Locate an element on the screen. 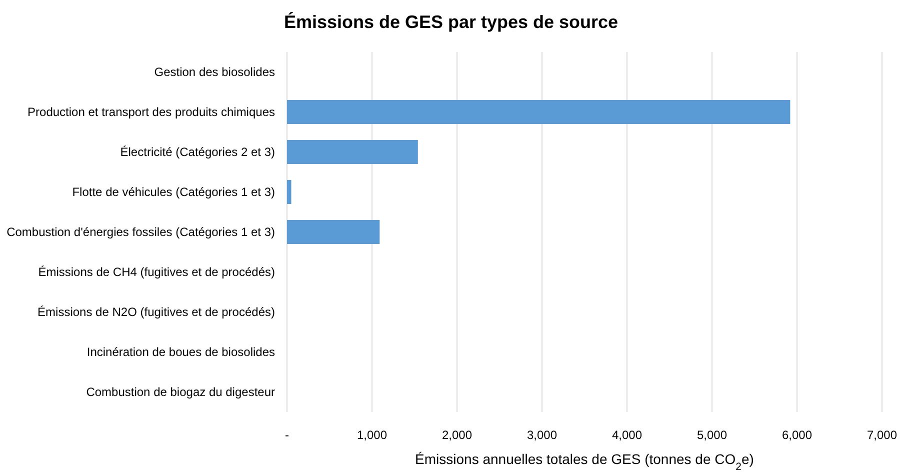 The width and height of the screenshot is (902, 474). chart-title: Émissions de GES par types de source is located at coordinates (451, 22).